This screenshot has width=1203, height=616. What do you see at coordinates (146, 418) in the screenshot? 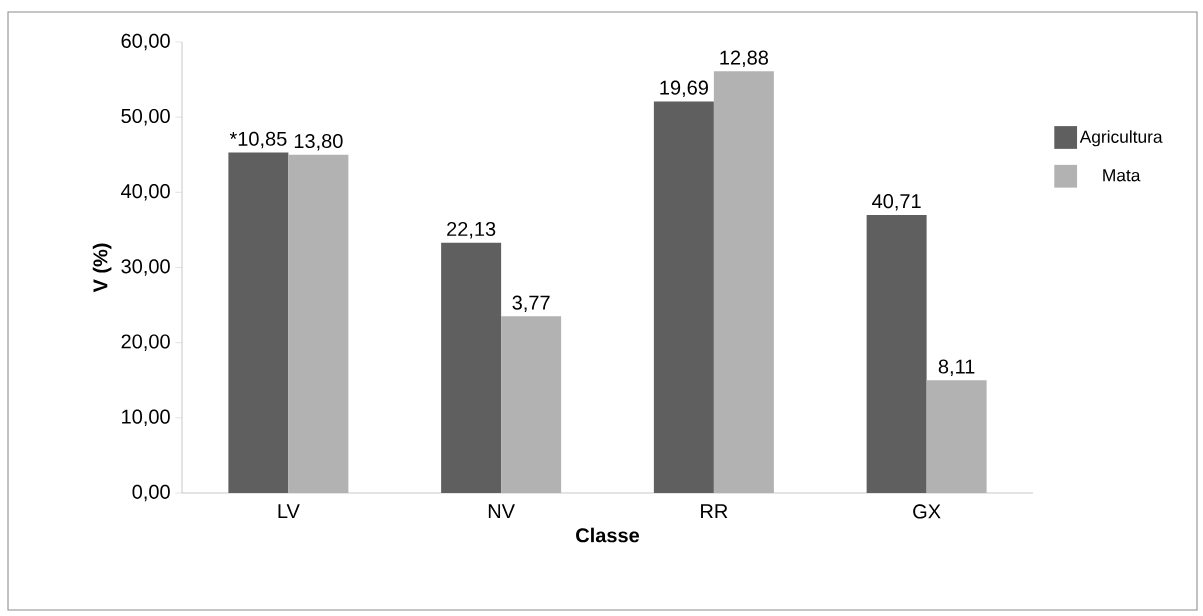
I see `y-tick-label: 10,00` at bounding box center [146, 418].